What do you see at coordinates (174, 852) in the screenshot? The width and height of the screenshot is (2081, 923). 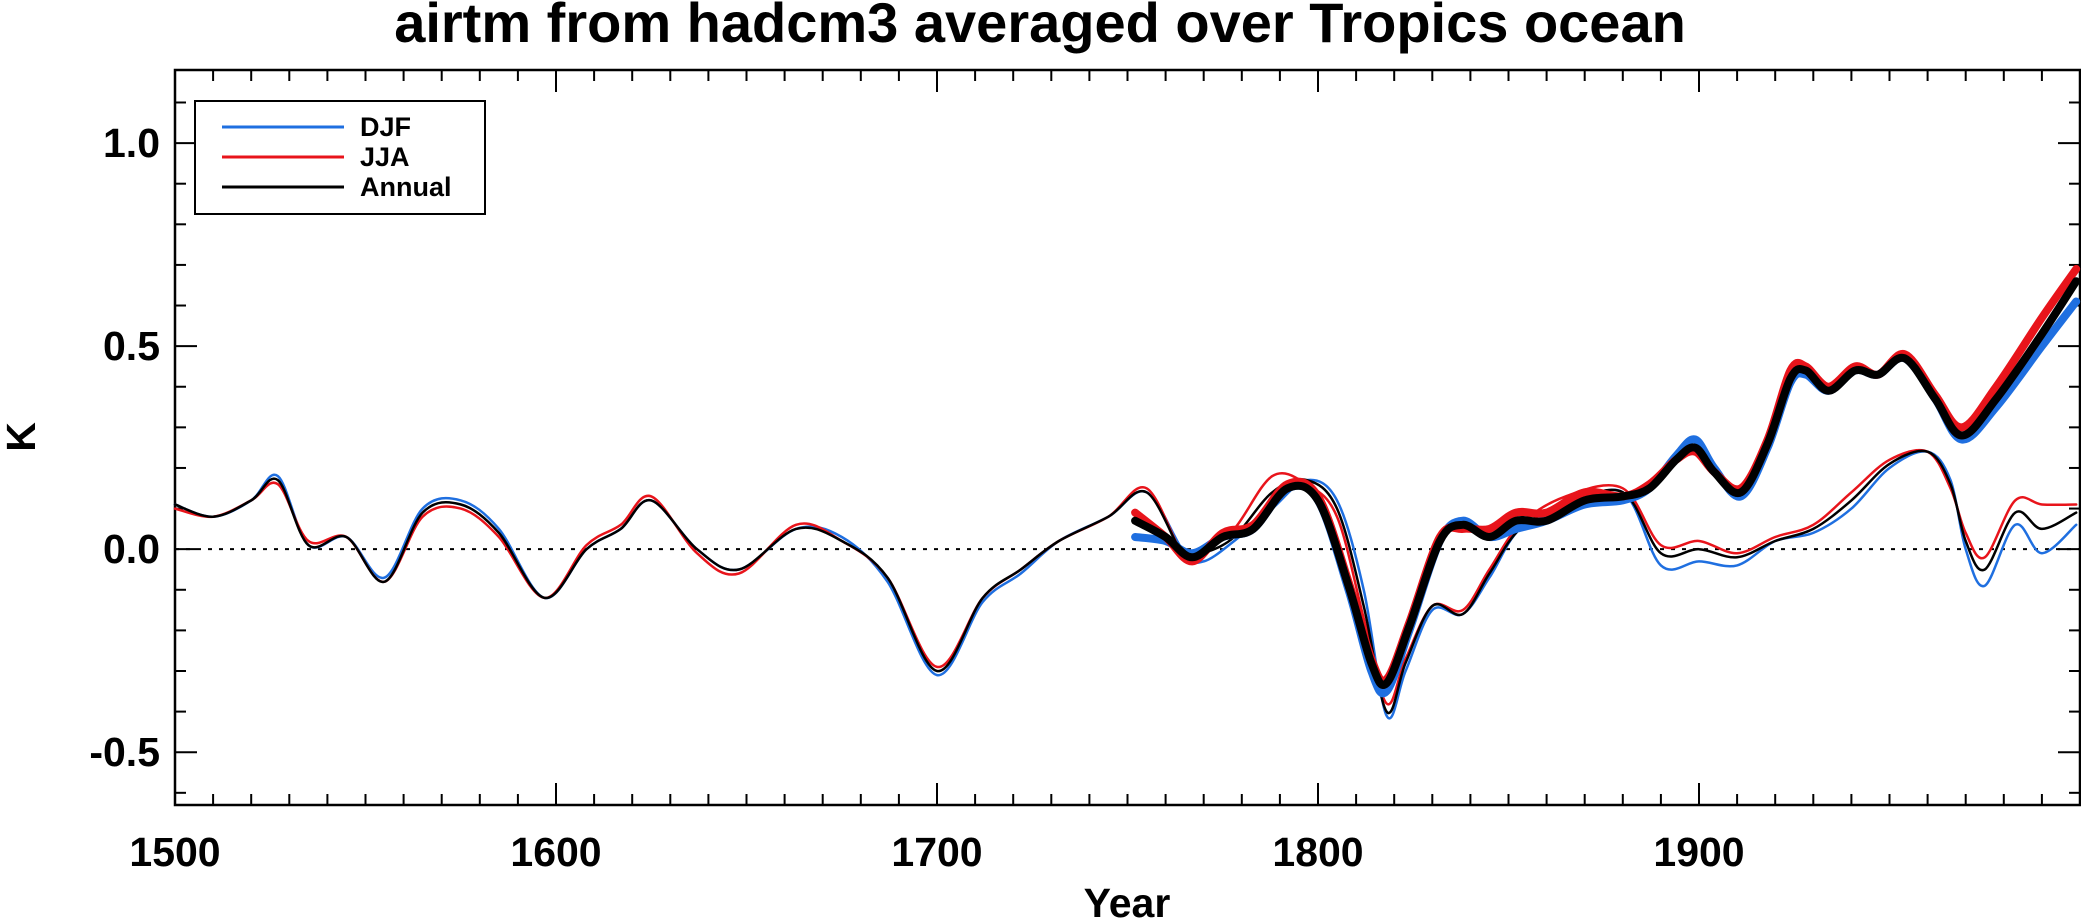 I see `x-tick-label: 1500` at bounding box center [174, 852].